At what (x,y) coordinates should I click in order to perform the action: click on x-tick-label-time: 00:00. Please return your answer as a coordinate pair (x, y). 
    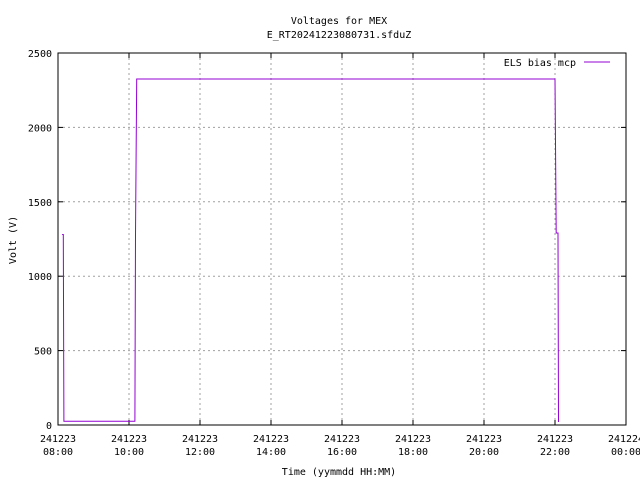
    Looking at the image, I should click on (625, 452).